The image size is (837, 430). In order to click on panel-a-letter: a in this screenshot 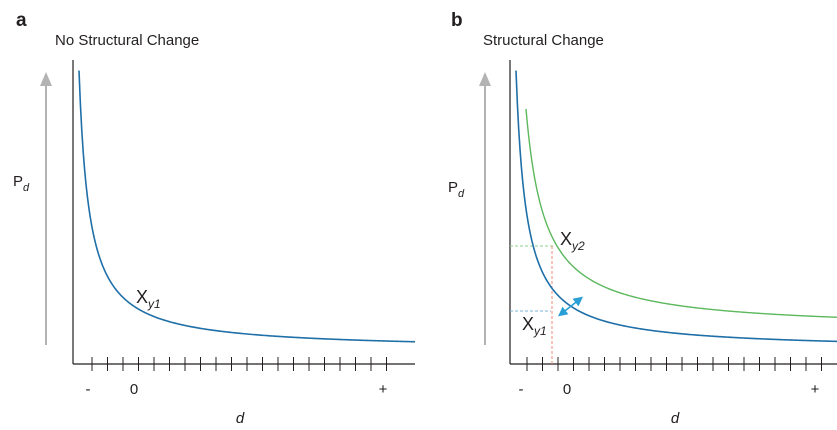, I will do `click(21, 20)`.